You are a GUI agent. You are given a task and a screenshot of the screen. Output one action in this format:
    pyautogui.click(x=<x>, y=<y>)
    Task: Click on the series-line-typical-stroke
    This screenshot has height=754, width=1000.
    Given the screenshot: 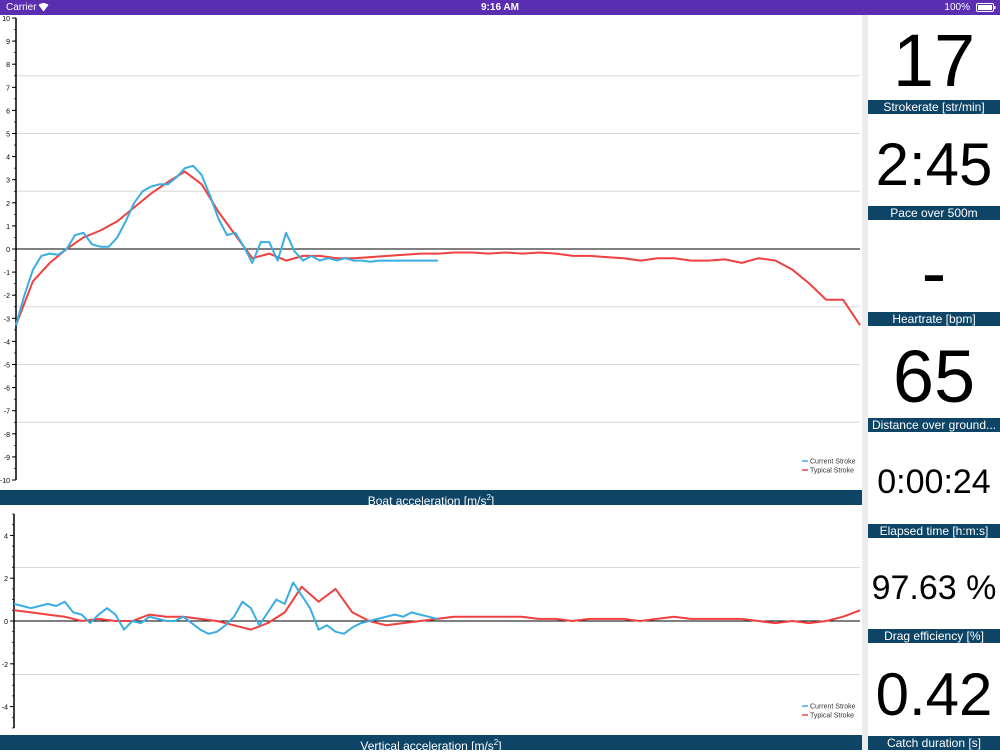 What is the action you would take?
    pyautogui.click(x=437, y=608)
    